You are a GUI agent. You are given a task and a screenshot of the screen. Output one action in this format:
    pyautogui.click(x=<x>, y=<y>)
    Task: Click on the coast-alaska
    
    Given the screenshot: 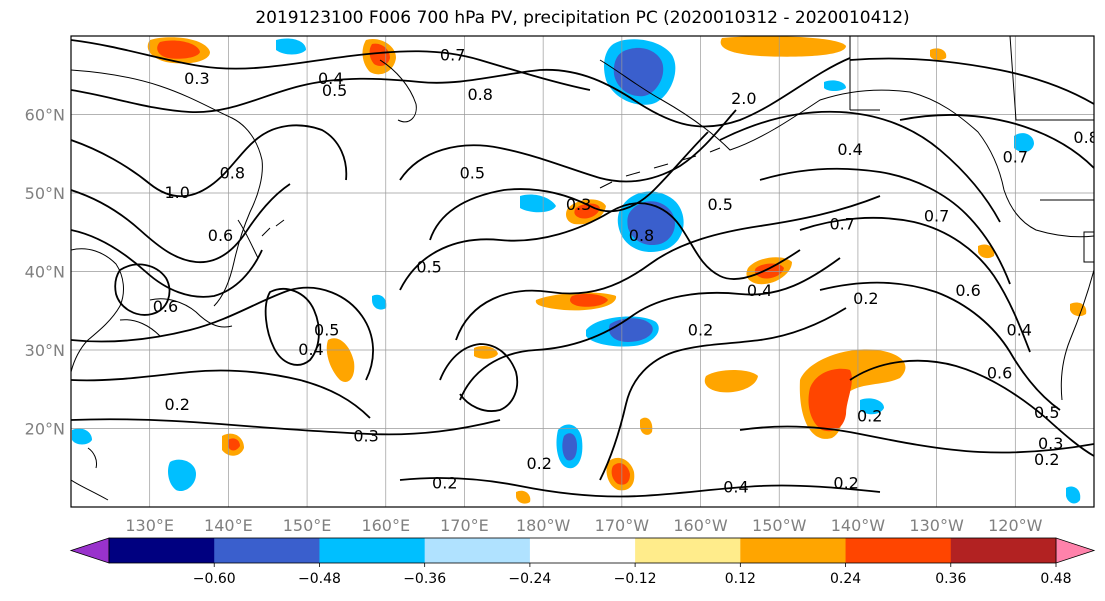 What is the action you would take?
    pyautogui.click(x=846, y=148)
    